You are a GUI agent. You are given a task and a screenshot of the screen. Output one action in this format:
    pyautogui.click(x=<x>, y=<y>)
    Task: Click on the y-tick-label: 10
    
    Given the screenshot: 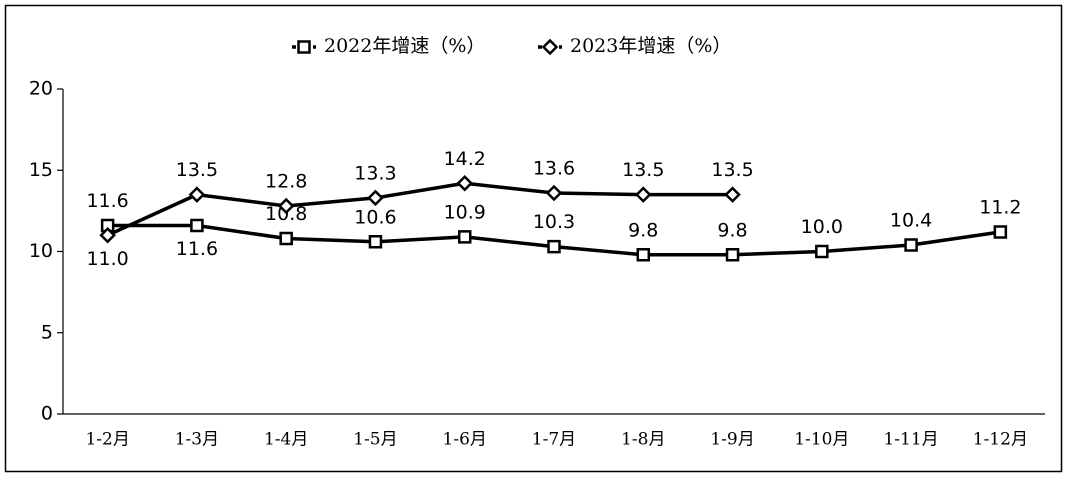 What is the action you would take?
    pyautogui.click(x=41, y=251)
    